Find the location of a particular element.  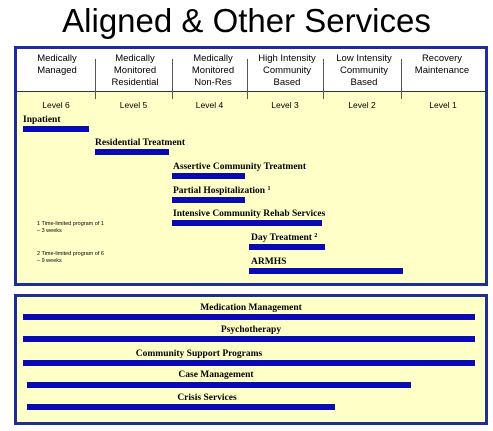

column-header-level-1: Recovery Maintenance is located at coordinates (442, 64).